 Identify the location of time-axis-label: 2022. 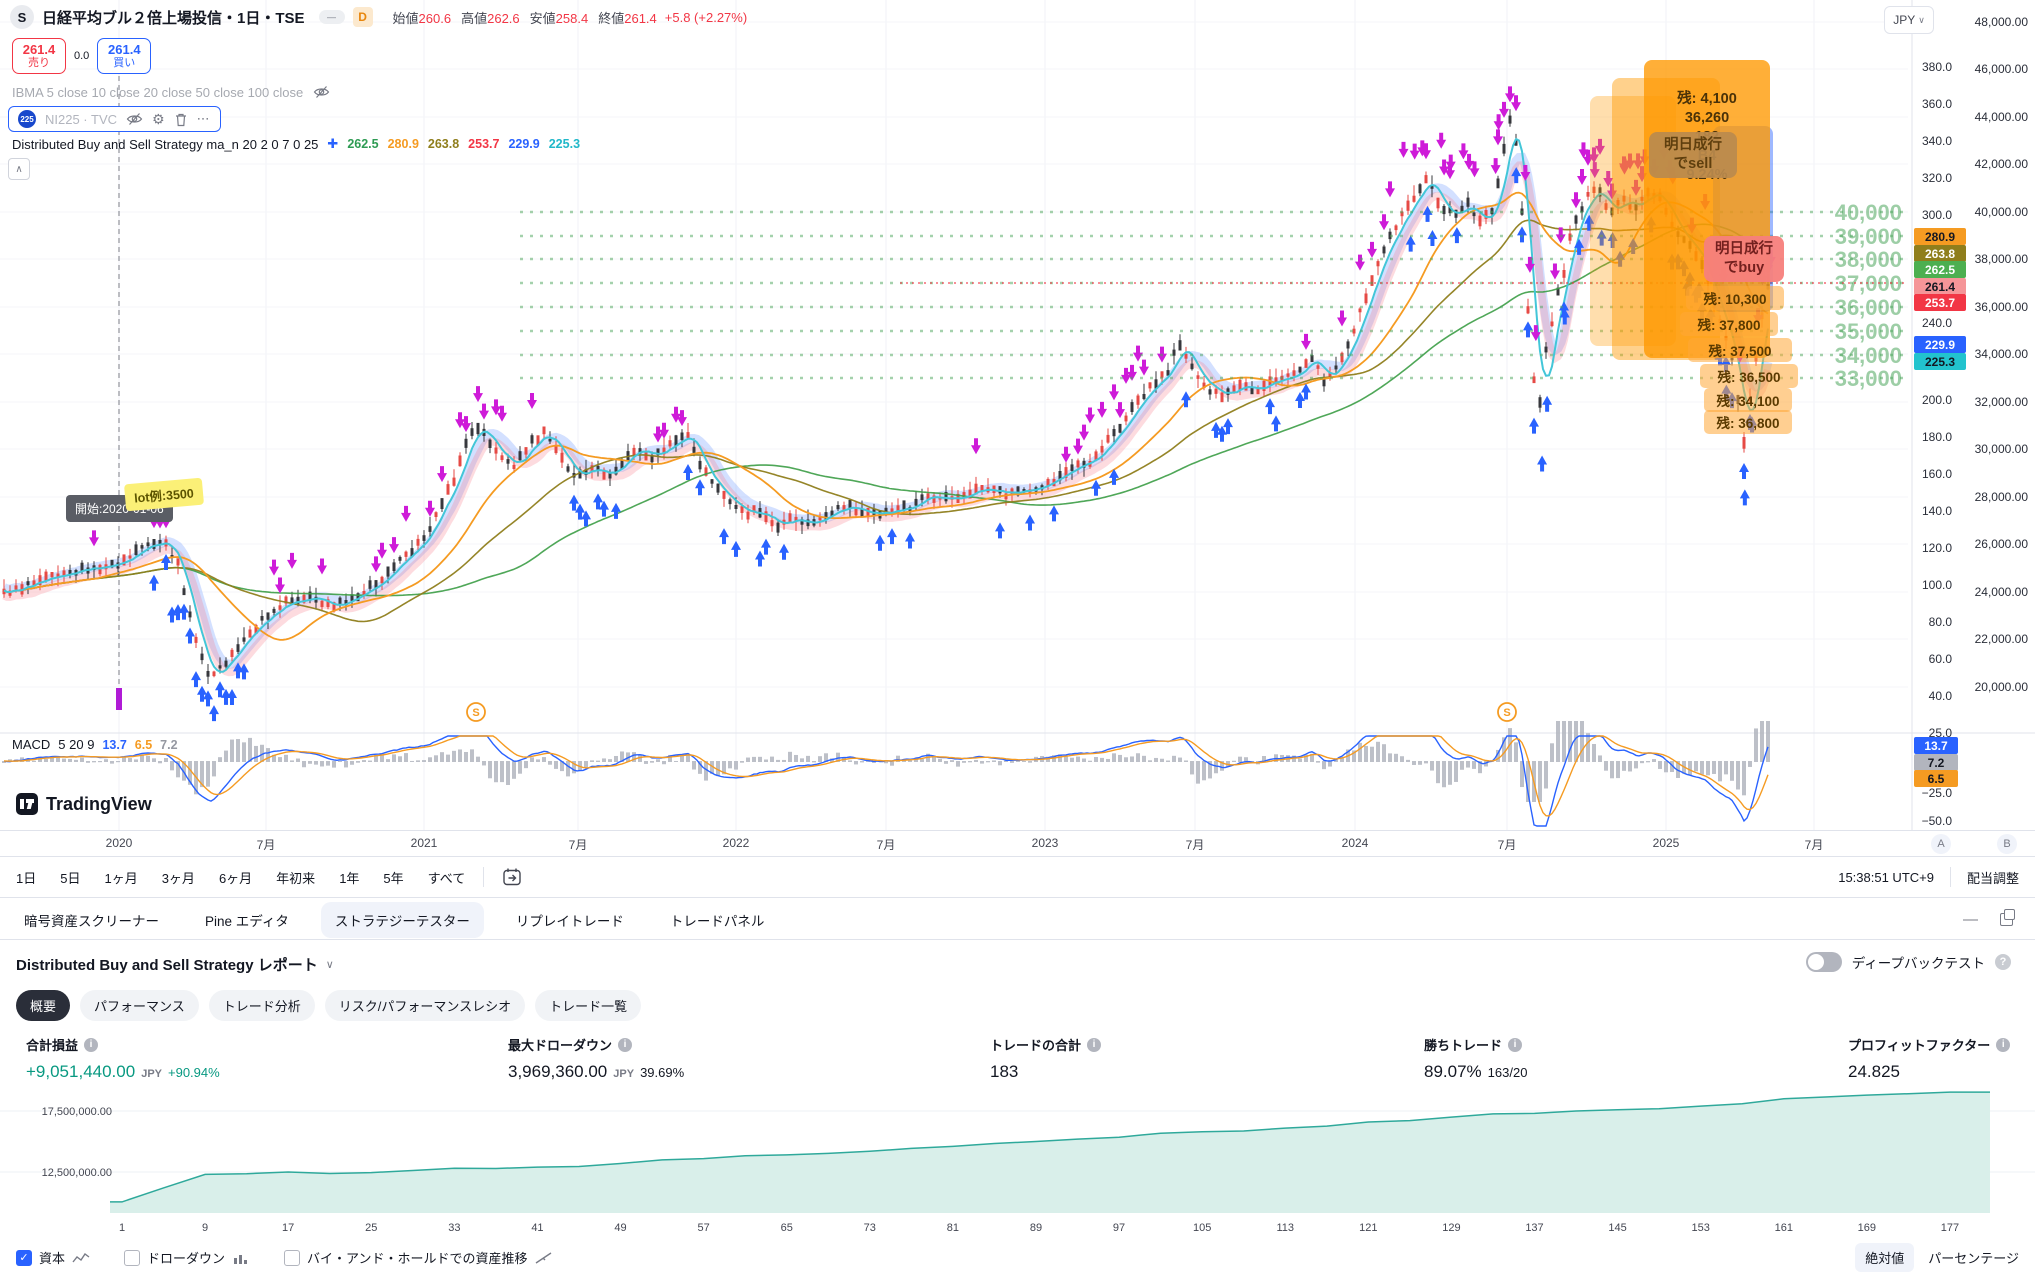
(736, 843).